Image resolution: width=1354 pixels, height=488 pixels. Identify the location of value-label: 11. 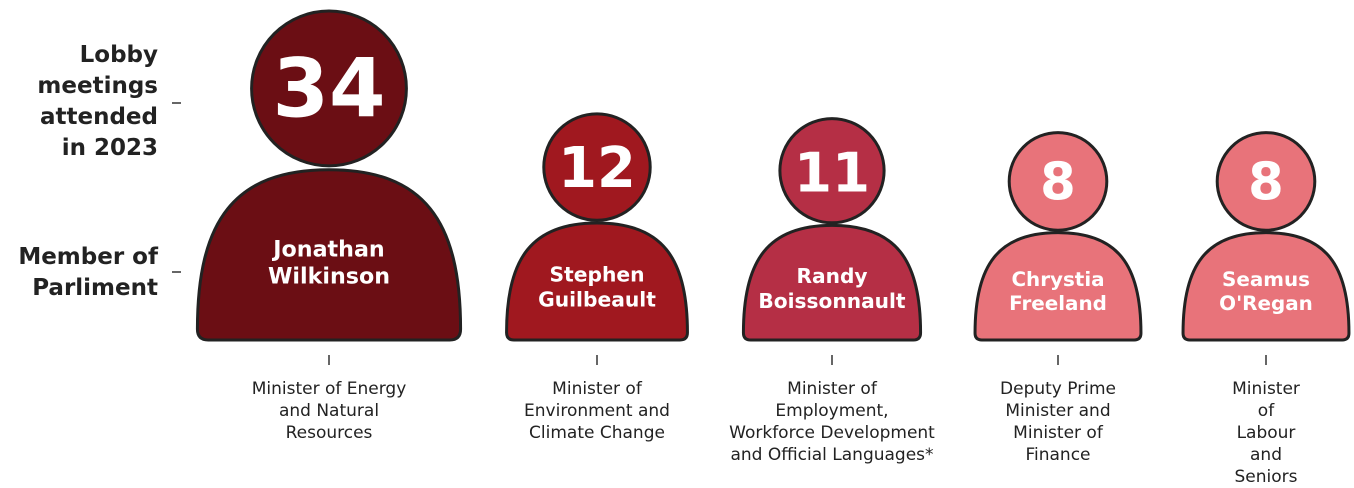
(832, 172).